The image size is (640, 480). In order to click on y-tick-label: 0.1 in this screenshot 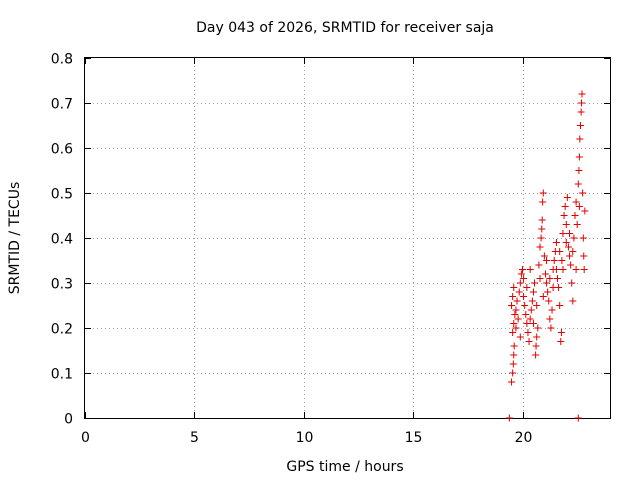, I will do `click(62, 375)`.